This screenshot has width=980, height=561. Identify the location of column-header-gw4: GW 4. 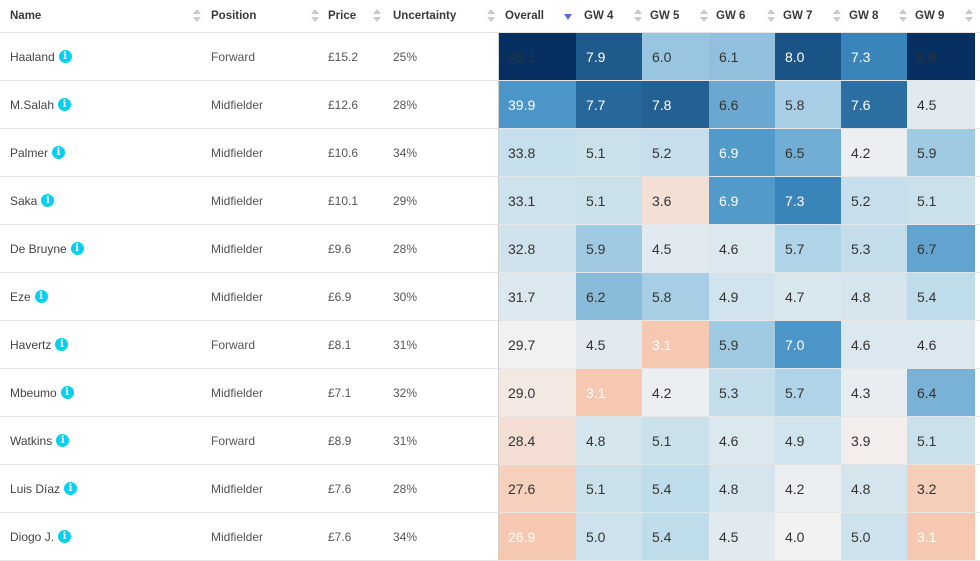
(599, 16).